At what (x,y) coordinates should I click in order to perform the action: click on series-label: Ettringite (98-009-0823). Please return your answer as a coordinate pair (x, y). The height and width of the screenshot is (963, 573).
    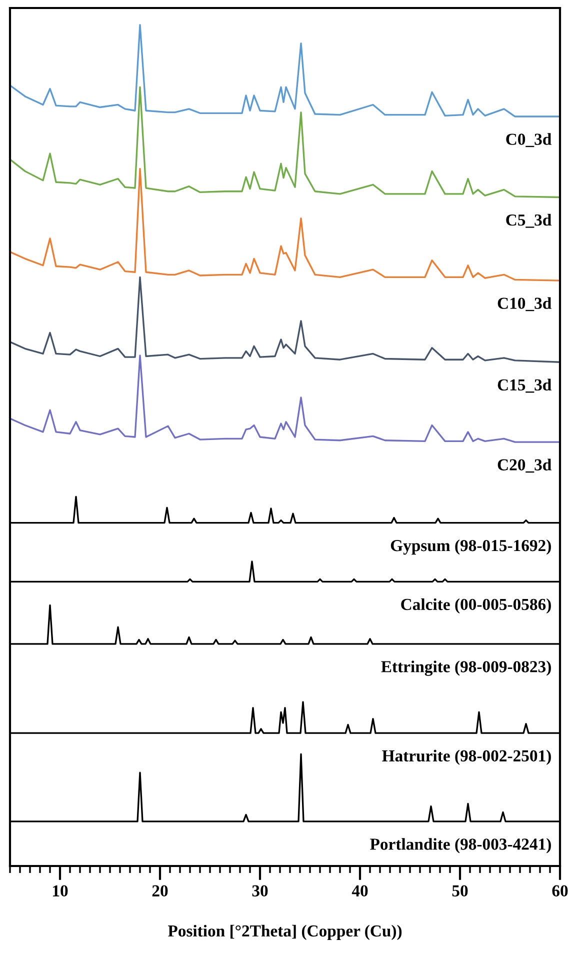
    Looking at the image, I should click on (466, 668).